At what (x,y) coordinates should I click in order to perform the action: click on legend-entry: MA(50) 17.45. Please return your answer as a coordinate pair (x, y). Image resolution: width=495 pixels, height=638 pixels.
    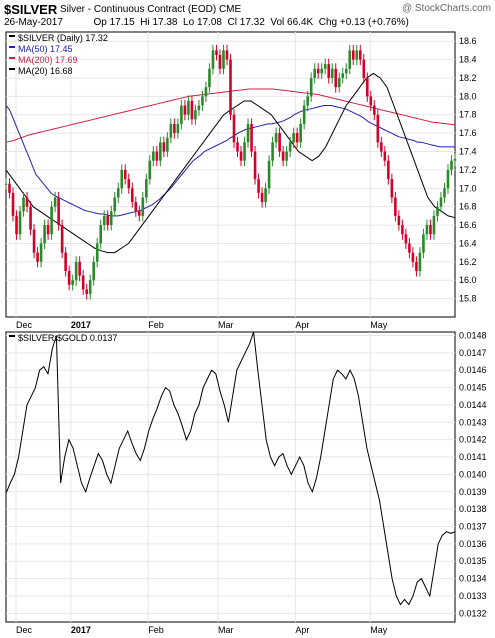
    Looking at the image, I should click on (45, 49).